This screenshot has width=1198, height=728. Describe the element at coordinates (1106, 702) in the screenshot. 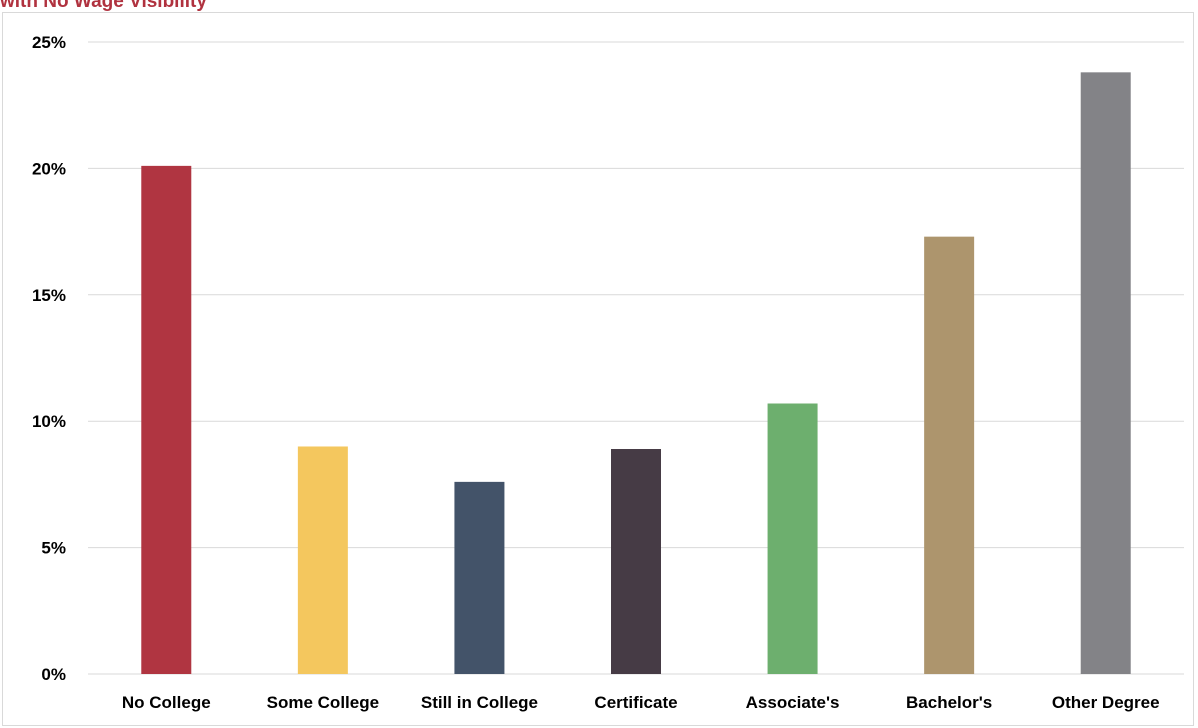

I see `x-category-label: Other Degree` at that location.